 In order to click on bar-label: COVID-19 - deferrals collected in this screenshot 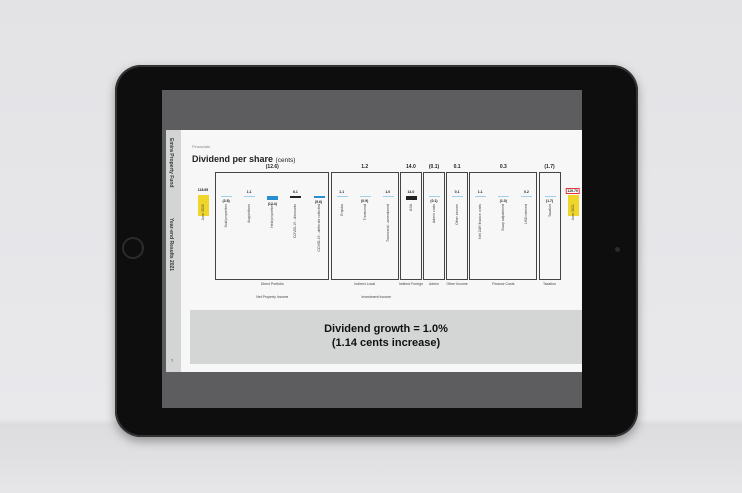, I will do `click(318, 228)`.